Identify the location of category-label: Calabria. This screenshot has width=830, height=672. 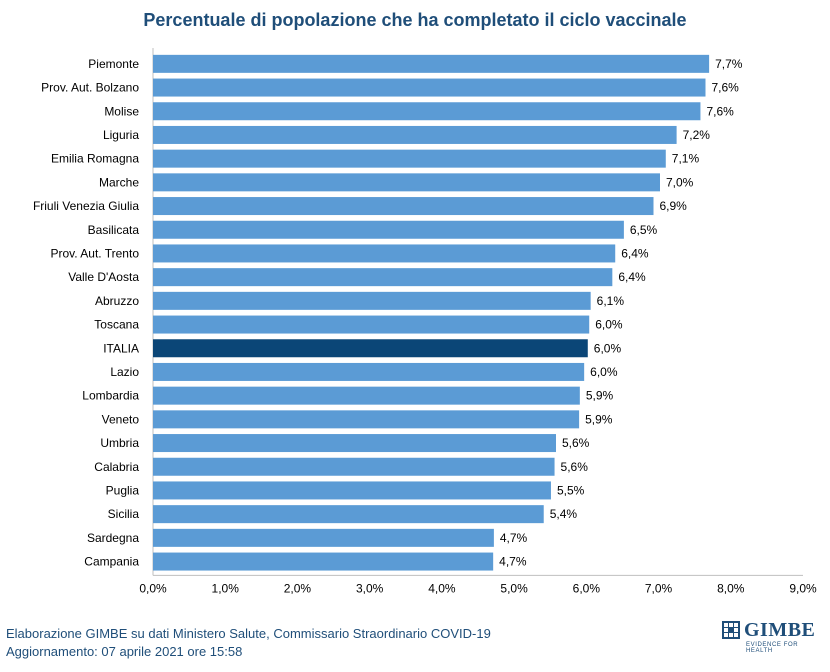
(116, 467).